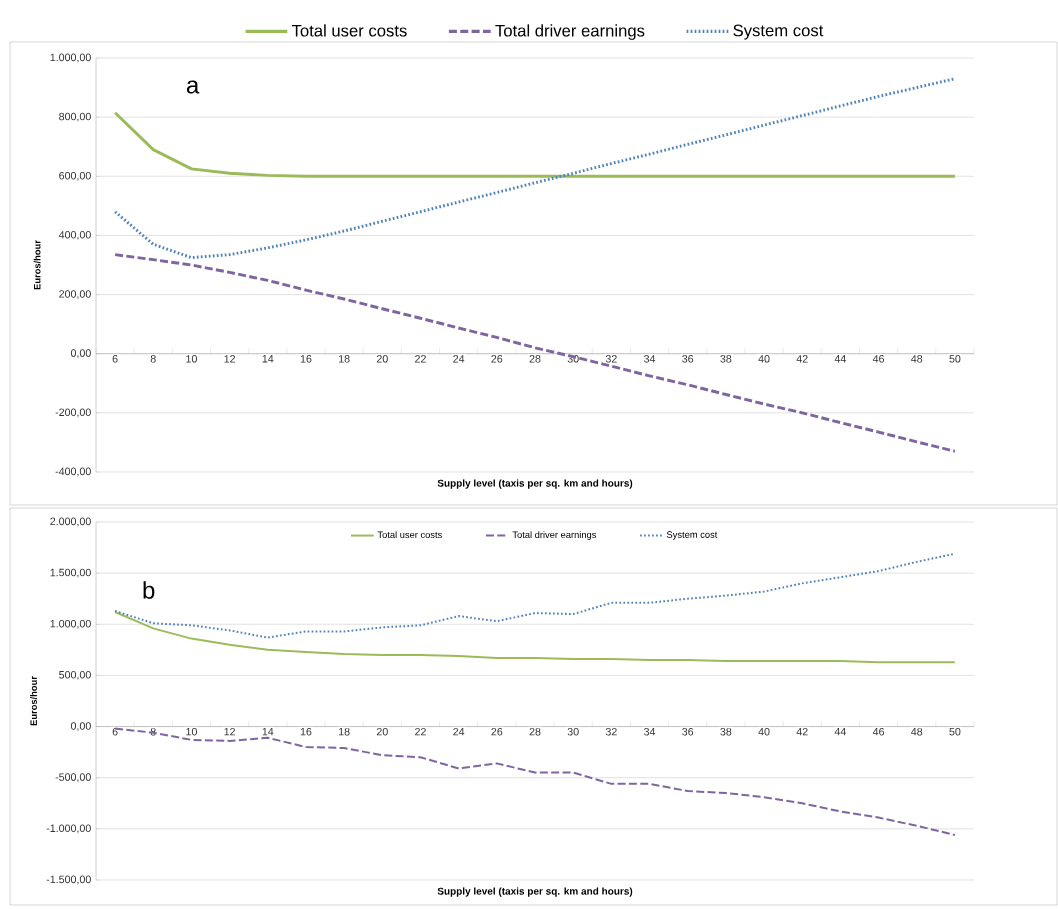  What do you see at coordinates (73, 413) in the screenshot?
I see `y-tick-label: -200,00` at bounding box center [73, 413].